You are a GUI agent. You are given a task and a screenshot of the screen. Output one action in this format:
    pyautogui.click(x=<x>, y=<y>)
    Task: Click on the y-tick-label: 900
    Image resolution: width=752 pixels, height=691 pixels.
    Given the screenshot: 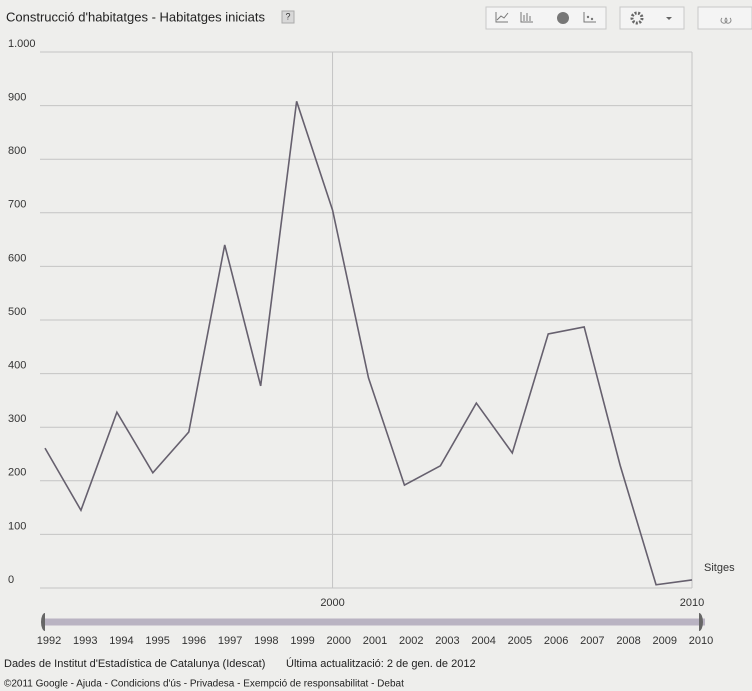 What is the action you would take?
    pyautogui.click(x=17, y=98)
    